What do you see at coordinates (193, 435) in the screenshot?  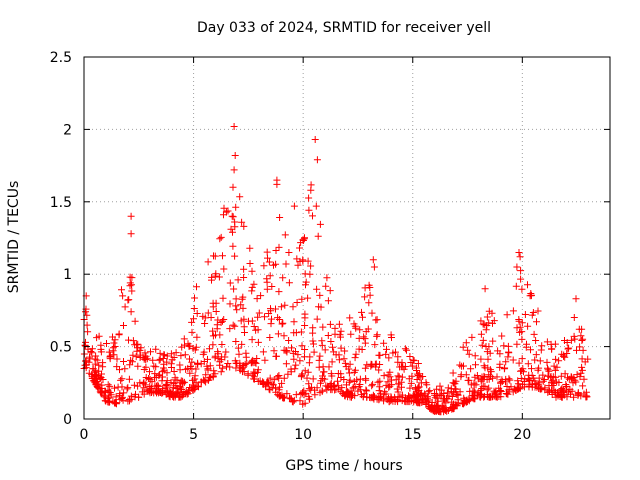 I see `x-tick-label: 5` at bounding box center [193, 435].